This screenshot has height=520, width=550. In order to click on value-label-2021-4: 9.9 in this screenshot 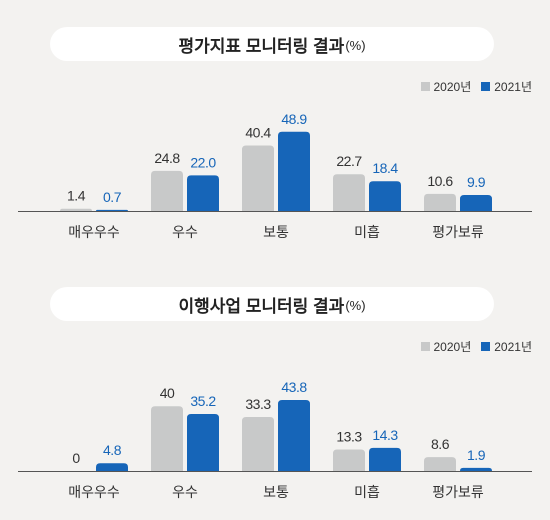, I will do `click(476, 182)`.